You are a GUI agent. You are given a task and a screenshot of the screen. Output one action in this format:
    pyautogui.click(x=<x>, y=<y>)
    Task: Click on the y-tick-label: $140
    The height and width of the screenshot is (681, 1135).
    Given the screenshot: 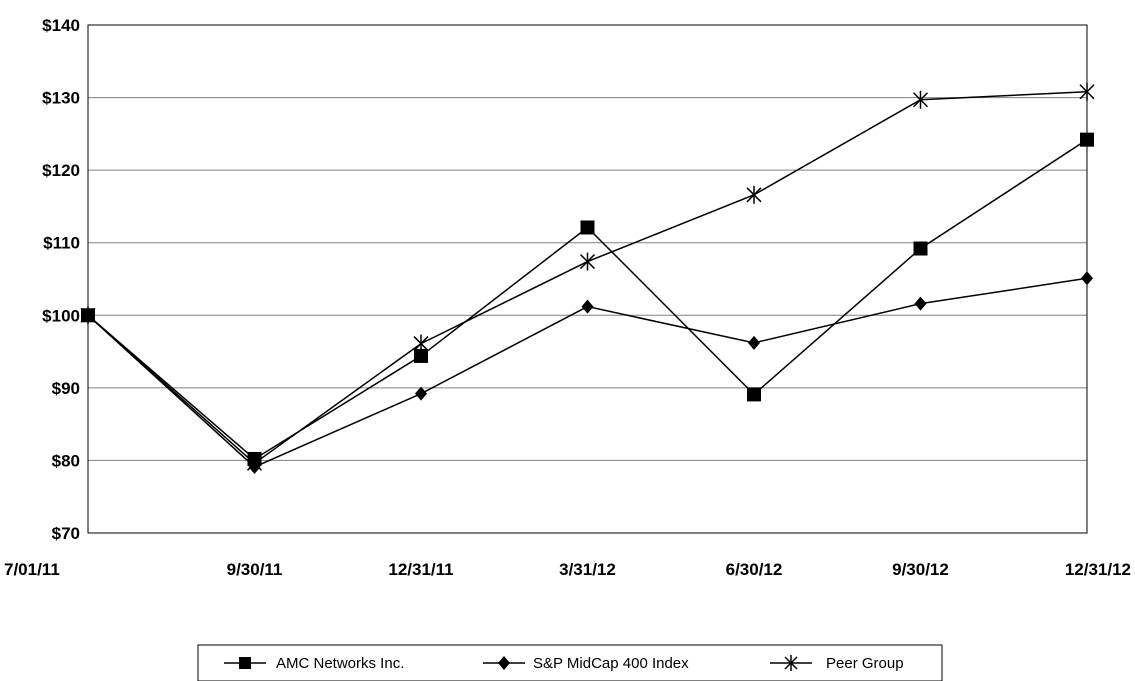 What is the action you would take?
    pyautogui.click(x=61, y=25)
    